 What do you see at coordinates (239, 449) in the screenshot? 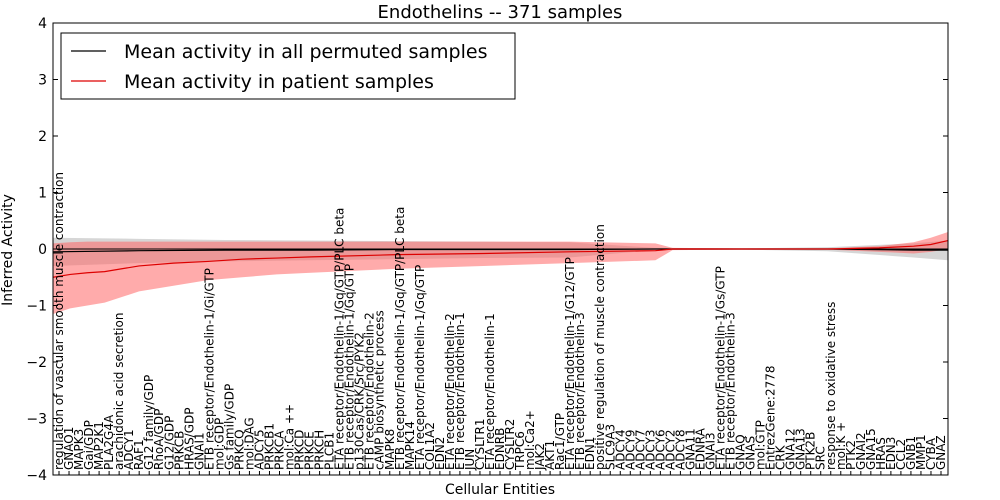
I see `x-entity-label: PRKCQ` at bounding box center [239, 449].